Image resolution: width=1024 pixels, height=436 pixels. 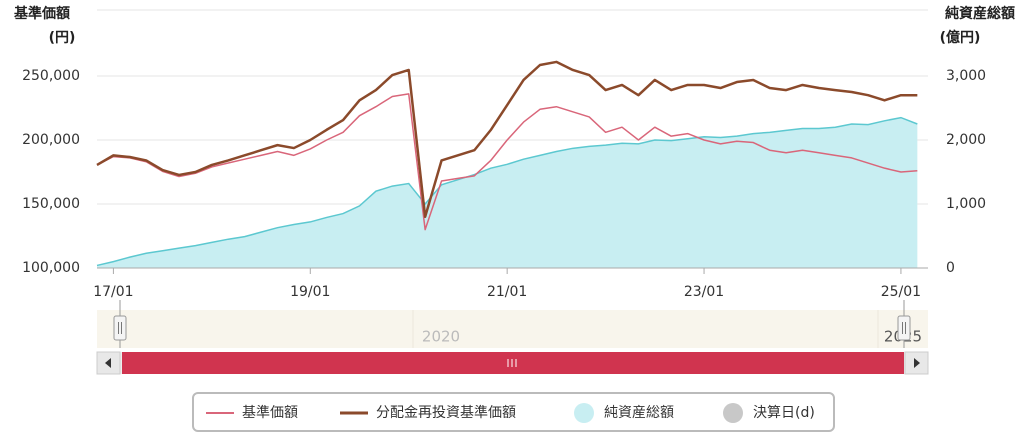 I want to click on x-tick-label: 25/01, so click(x=901, y=292).